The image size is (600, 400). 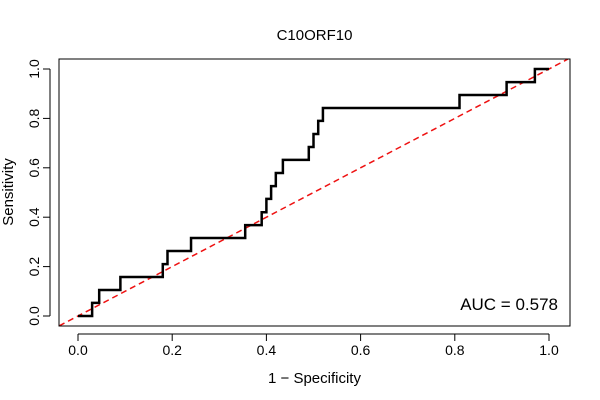 What do you see at coordinates (314, 378) in the screenshot?
I see `x-axis-label: 1 − Specificity` at bounding box center [314, 378].